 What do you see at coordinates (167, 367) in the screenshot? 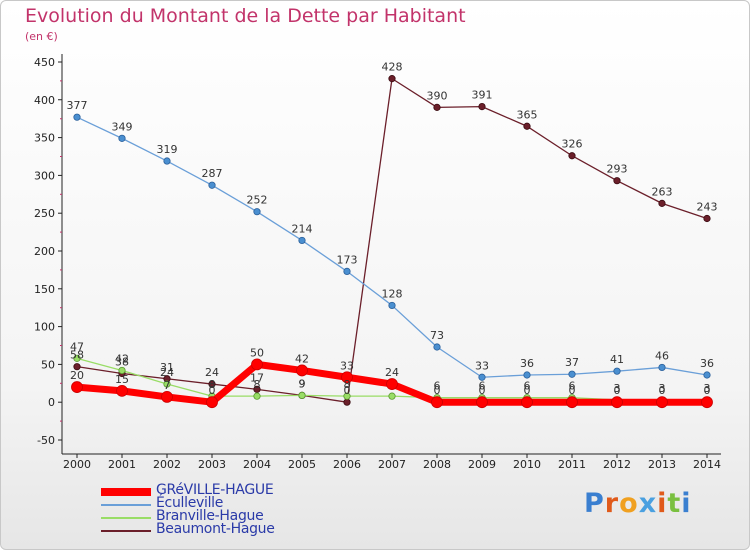
I see `data-label: 31` at bounding box center [167, 367].